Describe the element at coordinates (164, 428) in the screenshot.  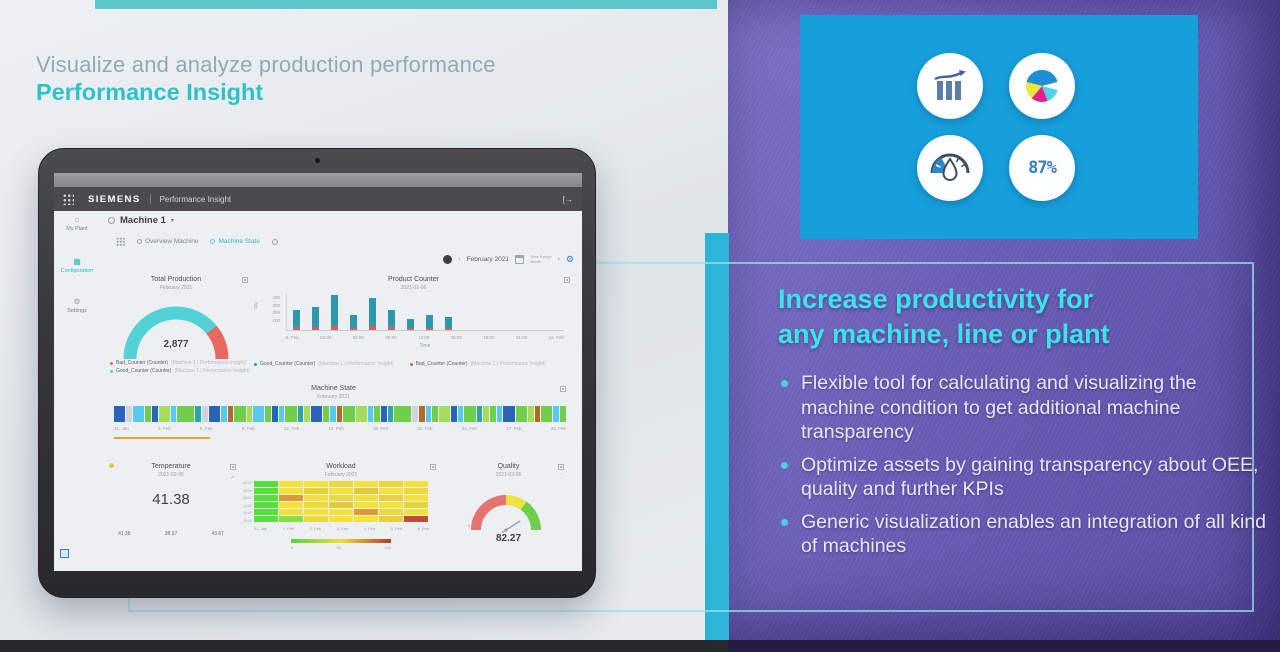
I see `x-tick-label: 3. Feb` at that location.